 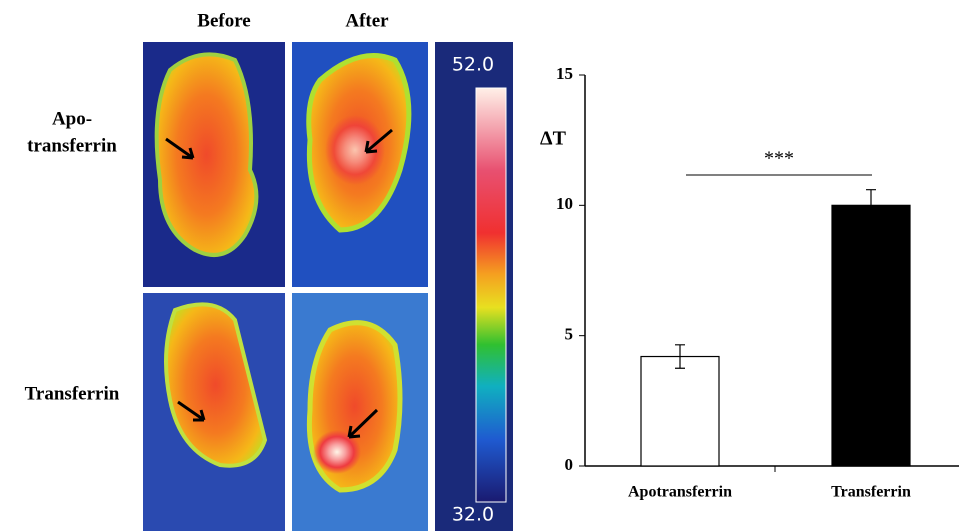 I want to click on y-tick-label: 10, so click(x=564, y=203).